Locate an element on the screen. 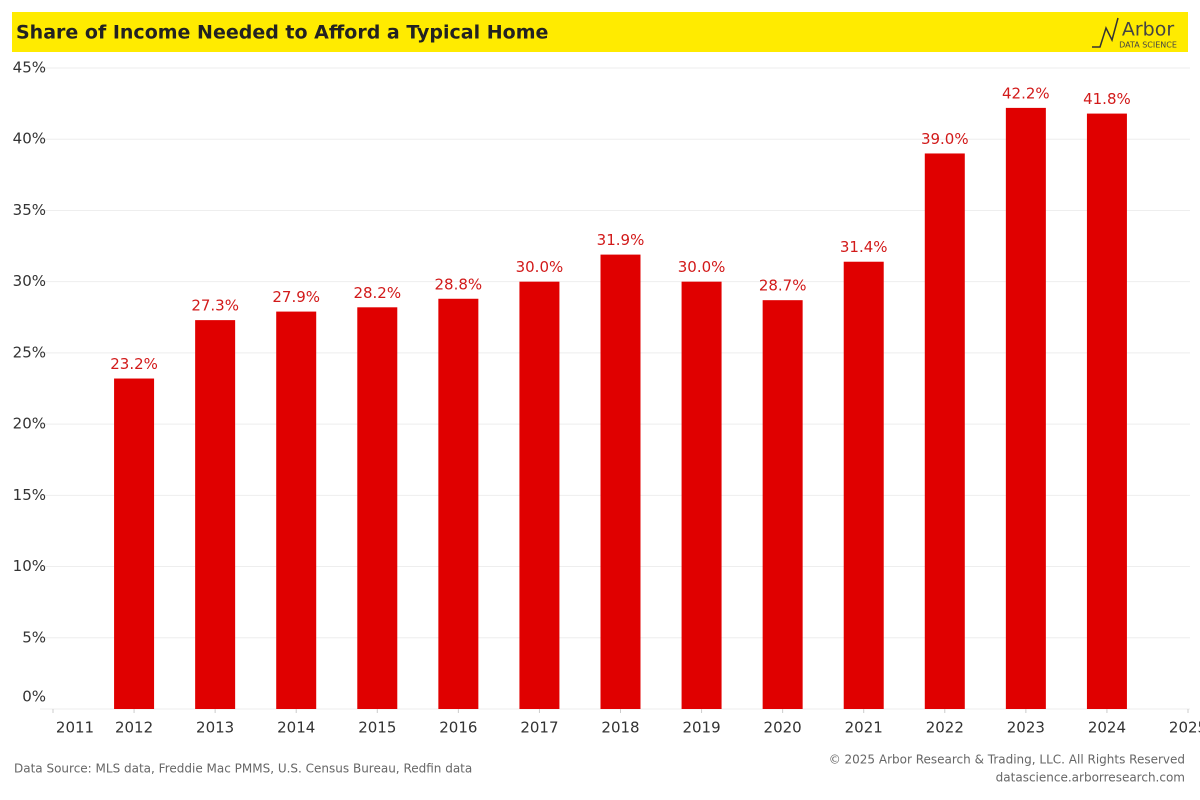 The image size is (1200, 800). logo-tagline: DATA SCIENCE is located at coordinates (1148, 45).